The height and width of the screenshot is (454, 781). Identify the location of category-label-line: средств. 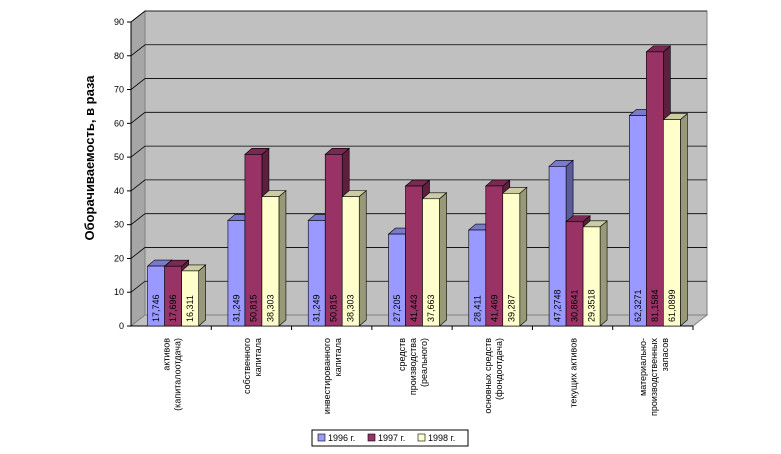
(402, 354).